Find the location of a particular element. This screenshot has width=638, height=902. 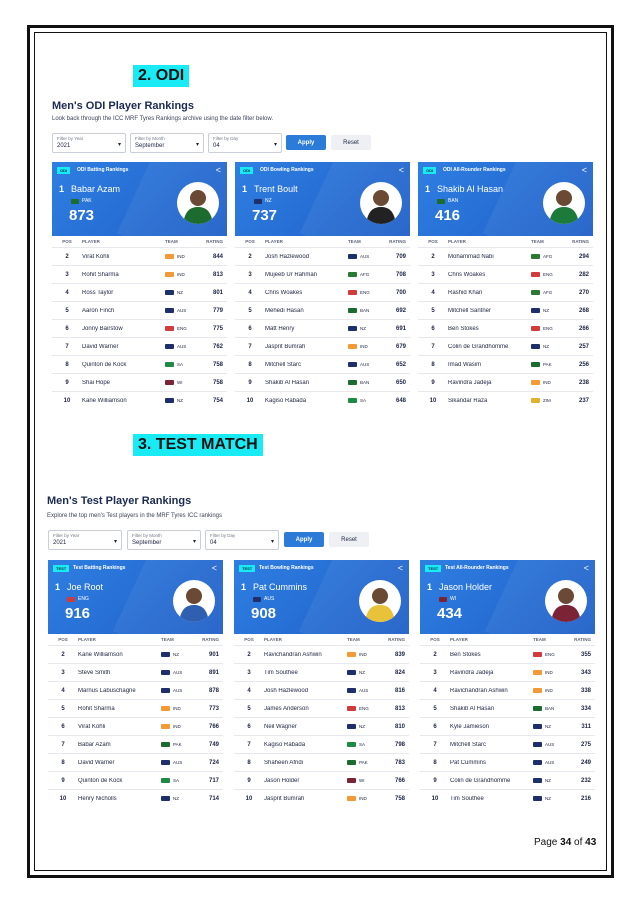

table-row: 9 Jason Holder WI 766 is located at coordinates (321, 780).